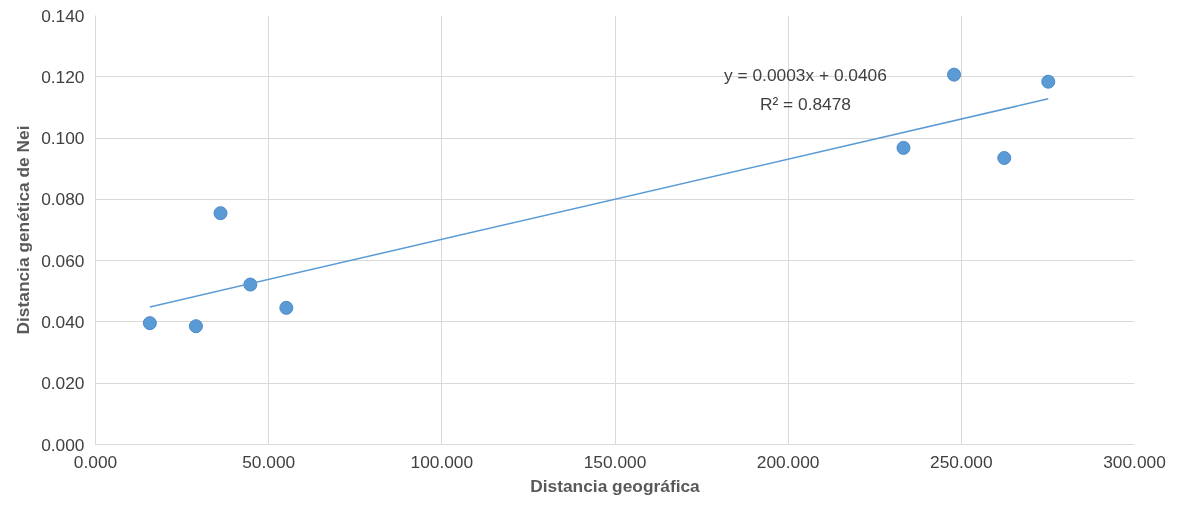 The image size is (1179, 519). I want to click on x-tick-label: 50.000, so click(269, 461).